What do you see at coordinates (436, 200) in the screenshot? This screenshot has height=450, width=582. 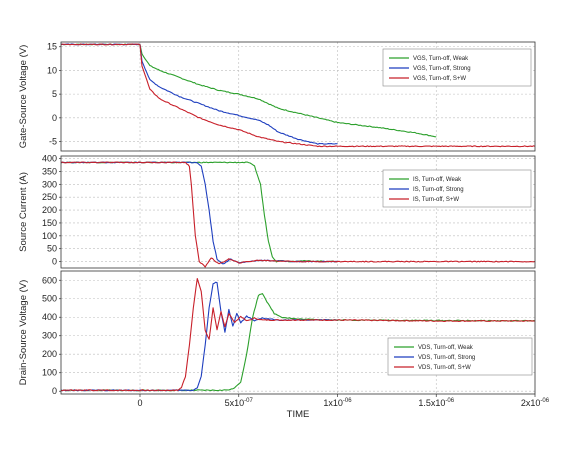 I see `legend-entry: IS, Turn-off, S+W` at bounding box center [436, 200].